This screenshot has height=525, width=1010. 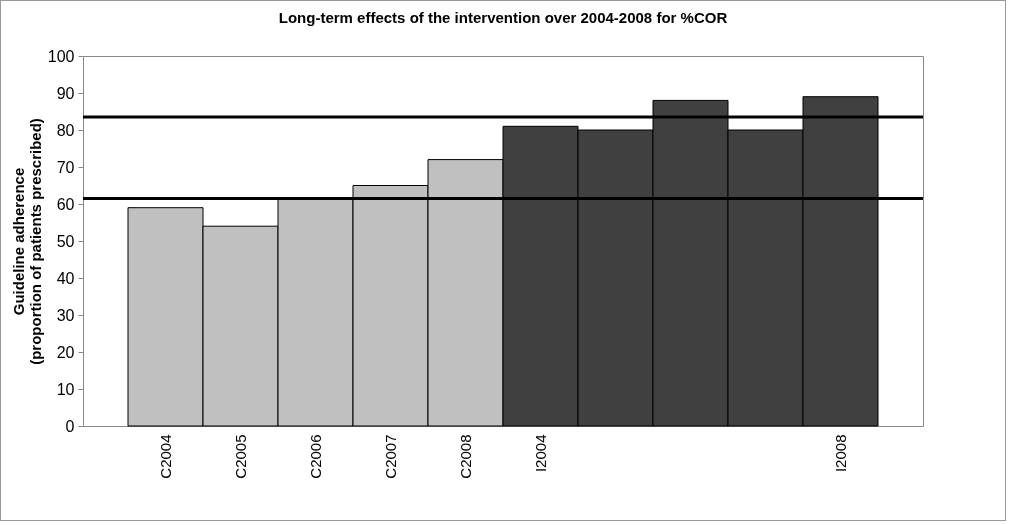 What do you see at coordinates (65, 315) in the screenshot?
I see `y-tick-label: 30` at bounding box center [65, 315].